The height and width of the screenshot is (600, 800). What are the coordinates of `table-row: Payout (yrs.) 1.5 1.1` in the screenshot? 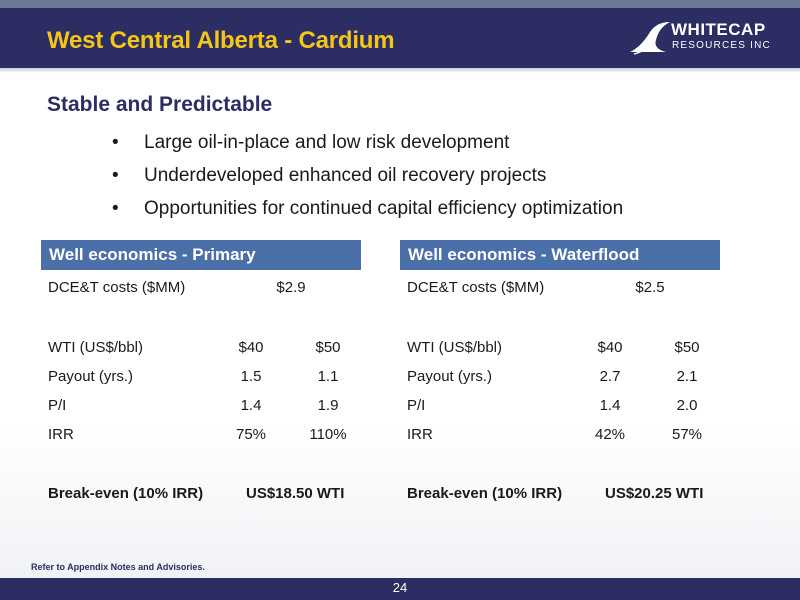 It's located at (193, 376).